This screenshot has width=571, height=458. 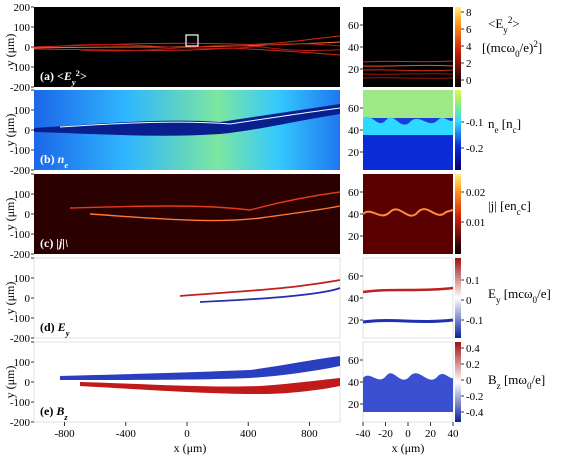 What do you see at coordinates (516, 381) in the screenshot?
I see `cbar-title-e: Bz [mω0/e]` at bounding box center [516, 381].